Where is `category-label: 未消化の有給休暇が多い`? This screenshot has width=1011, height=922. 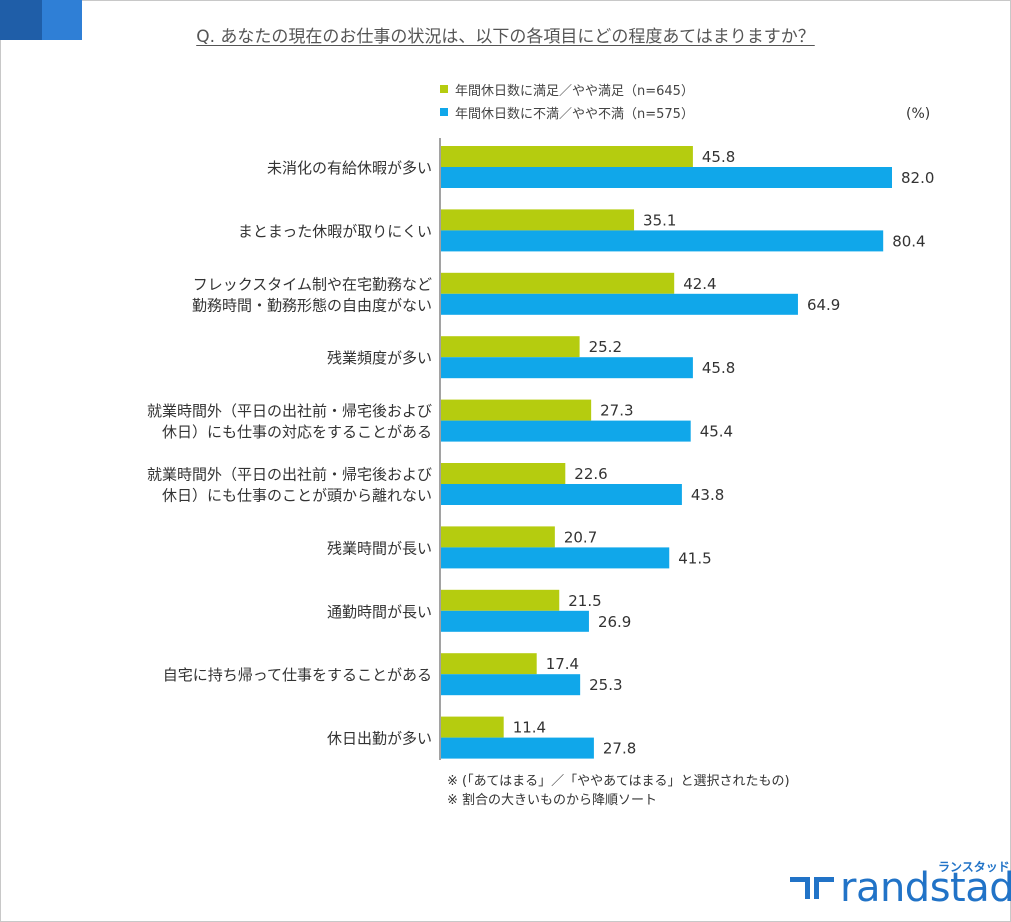 category-label: 未消化の有給休暇が多い is located at coordinates (349, 168).